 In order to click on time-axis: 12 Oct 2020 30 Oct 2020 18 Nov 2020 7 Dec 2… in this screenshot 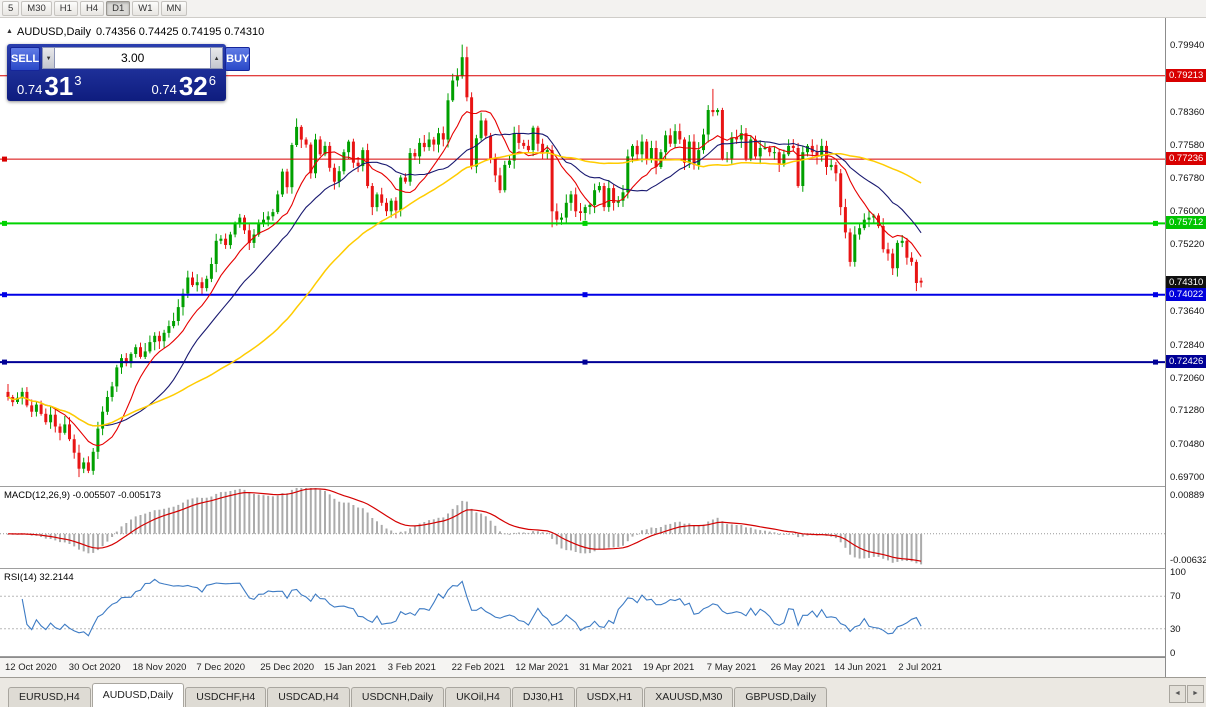, I will do `click(582, 667)`.